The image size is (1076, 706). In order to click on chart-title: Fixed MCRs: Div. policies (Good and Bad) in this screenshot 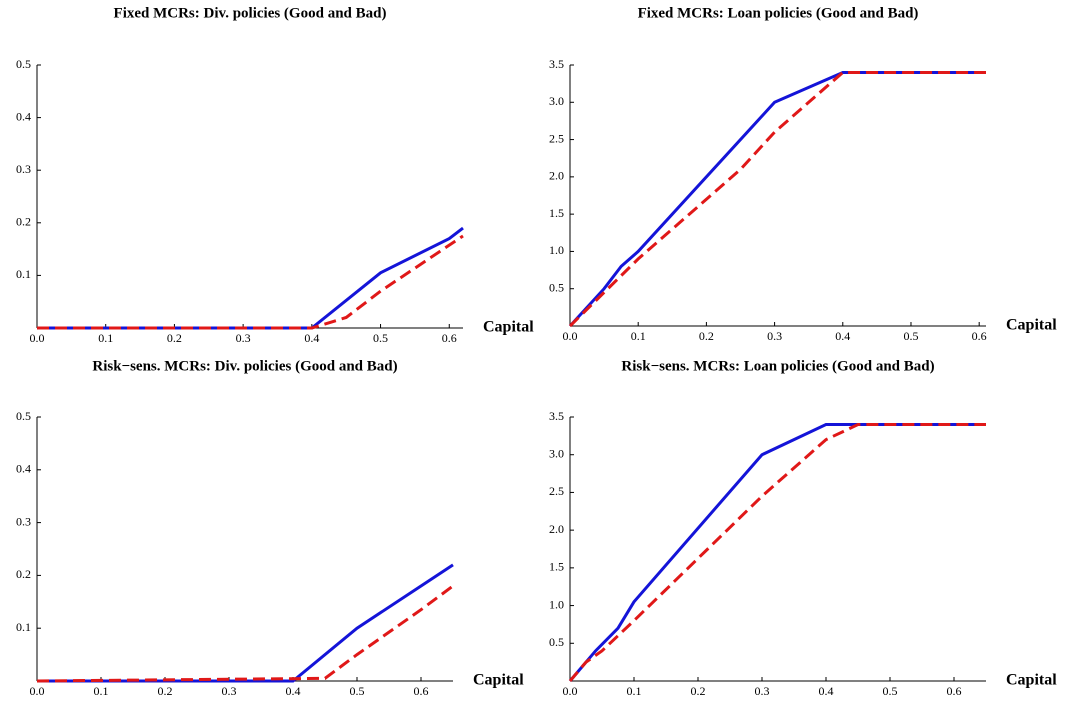, I will do `click(250, 13)`.